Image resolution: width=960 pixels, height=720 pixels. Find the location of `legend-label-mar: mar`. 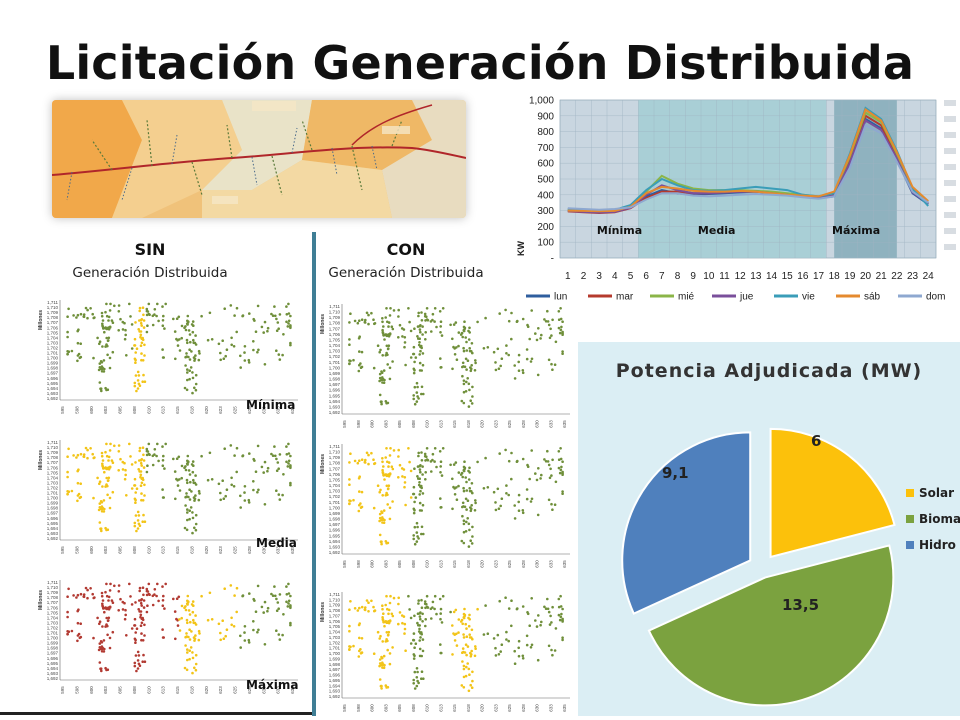

legend-label-mar: mar is located at coordinates (625, 297).